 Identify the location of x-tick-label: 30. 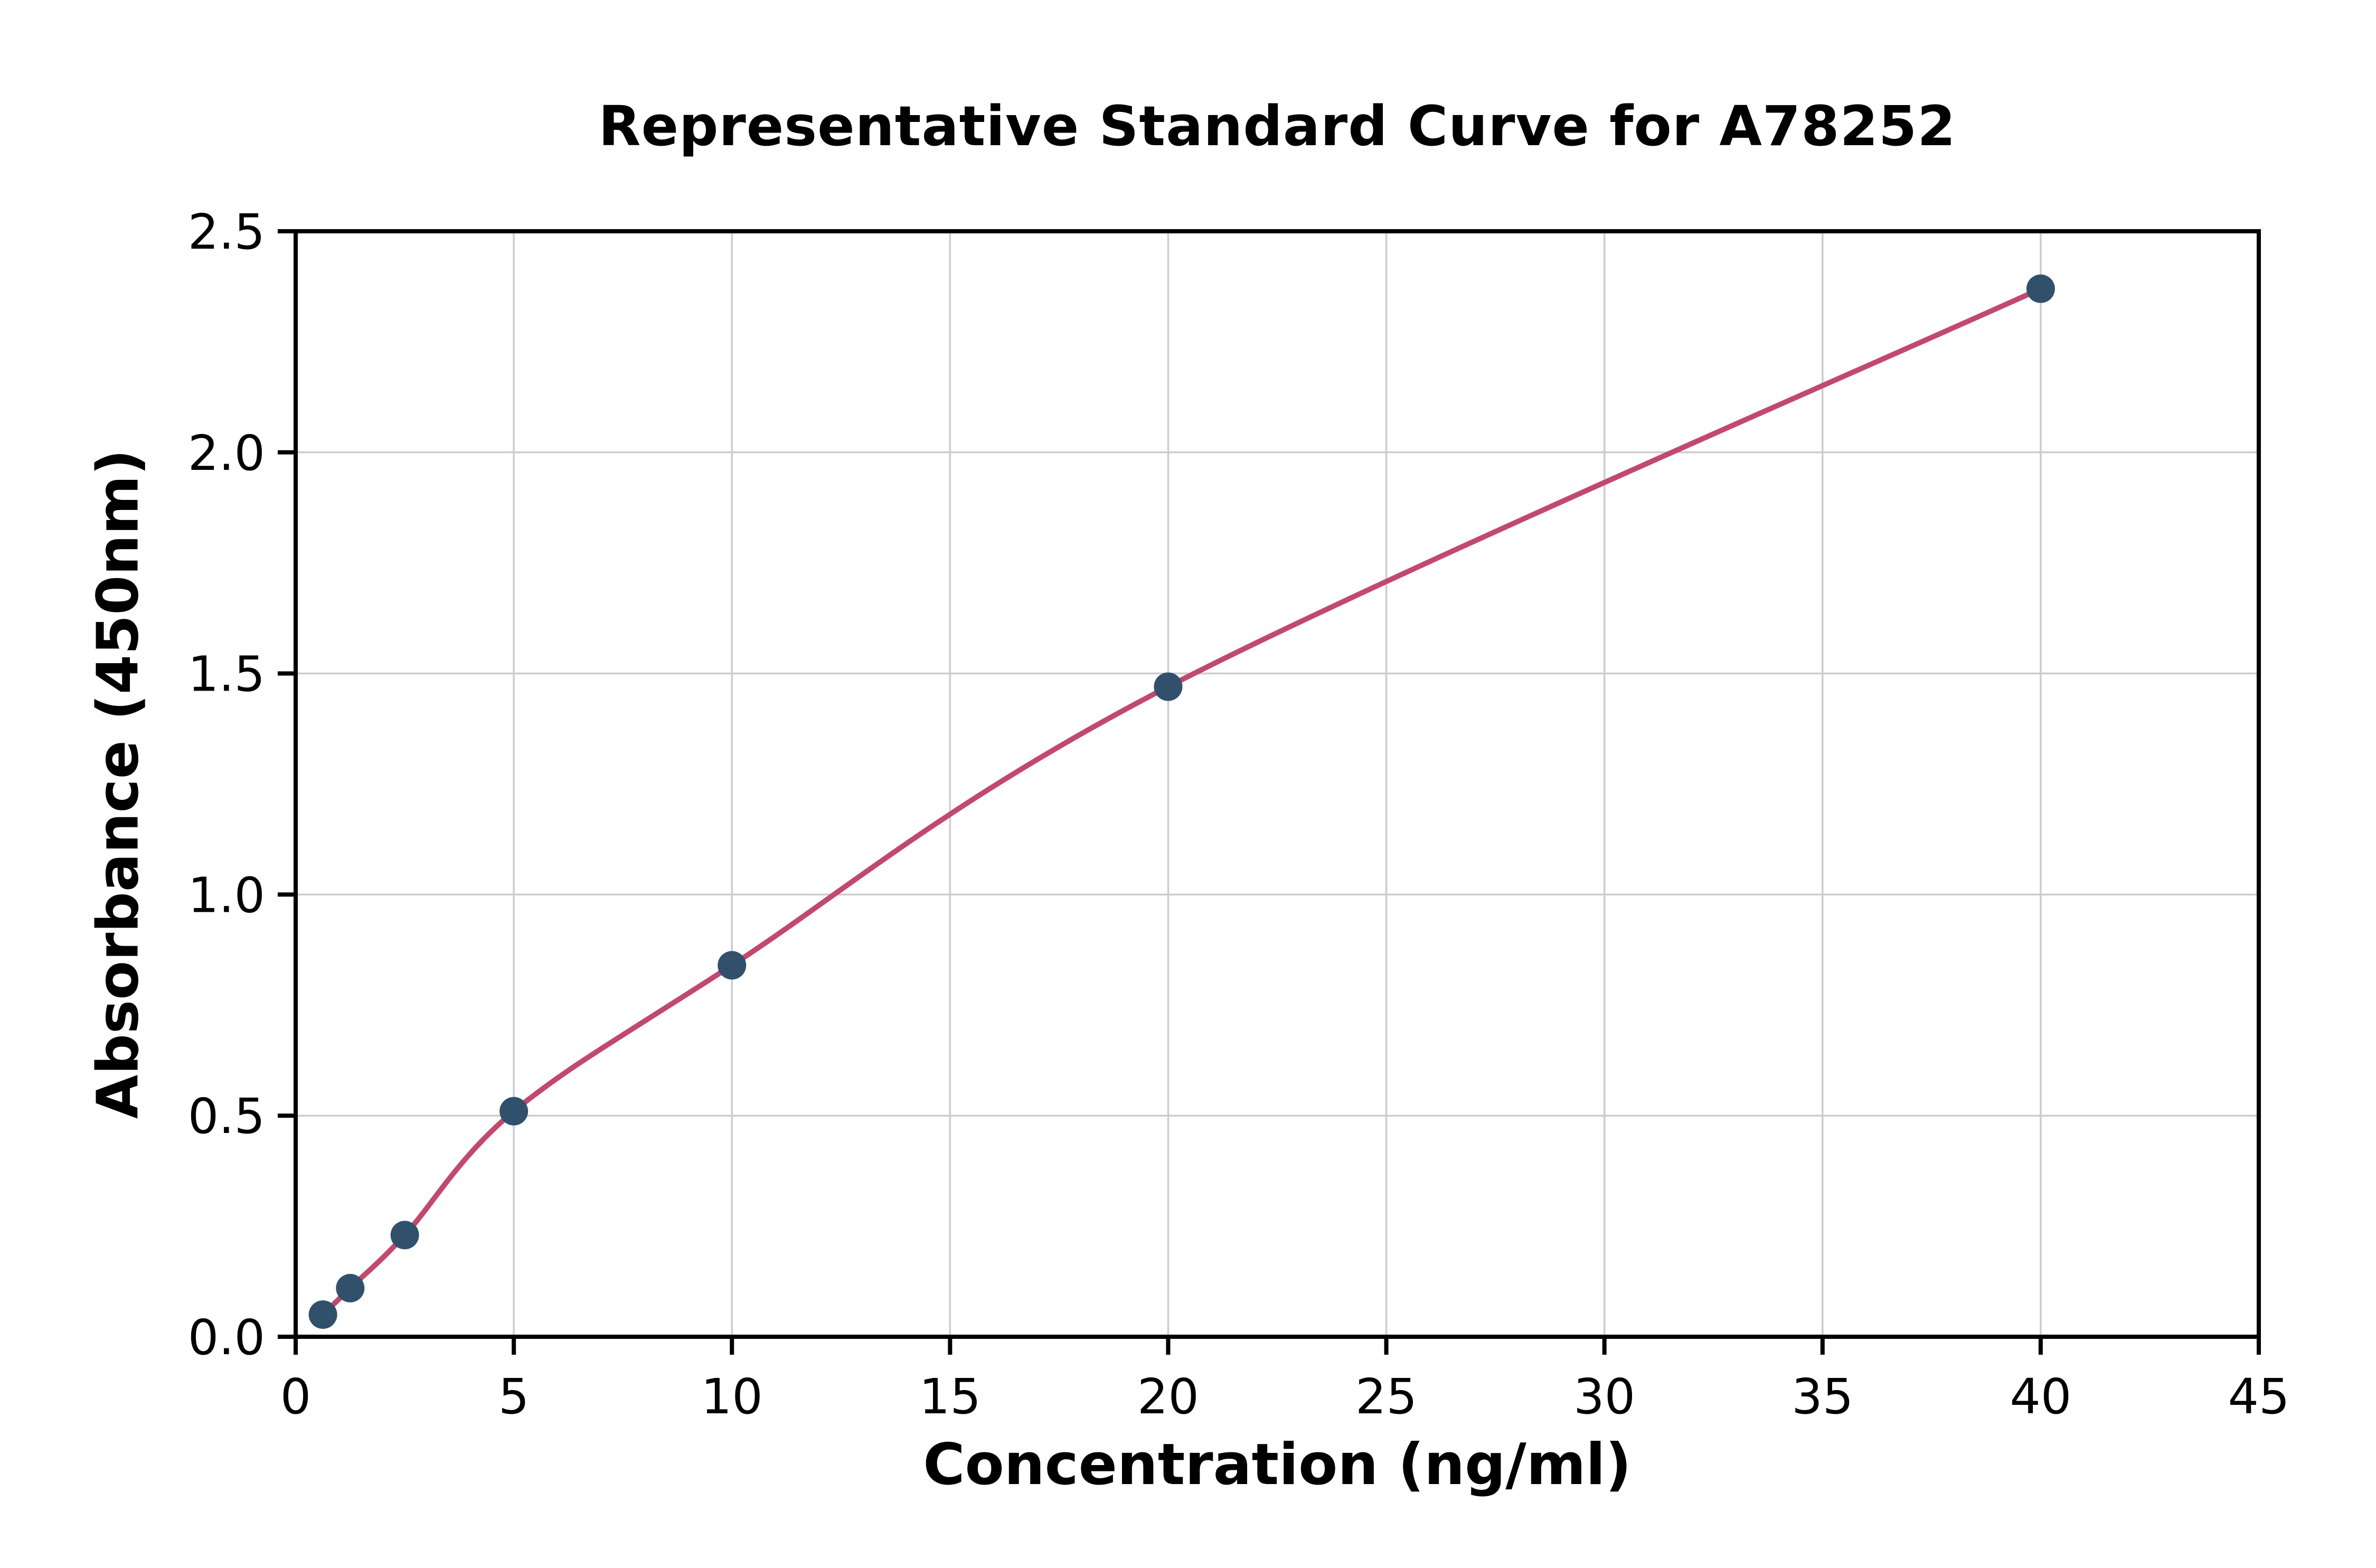
(1604, 1396).